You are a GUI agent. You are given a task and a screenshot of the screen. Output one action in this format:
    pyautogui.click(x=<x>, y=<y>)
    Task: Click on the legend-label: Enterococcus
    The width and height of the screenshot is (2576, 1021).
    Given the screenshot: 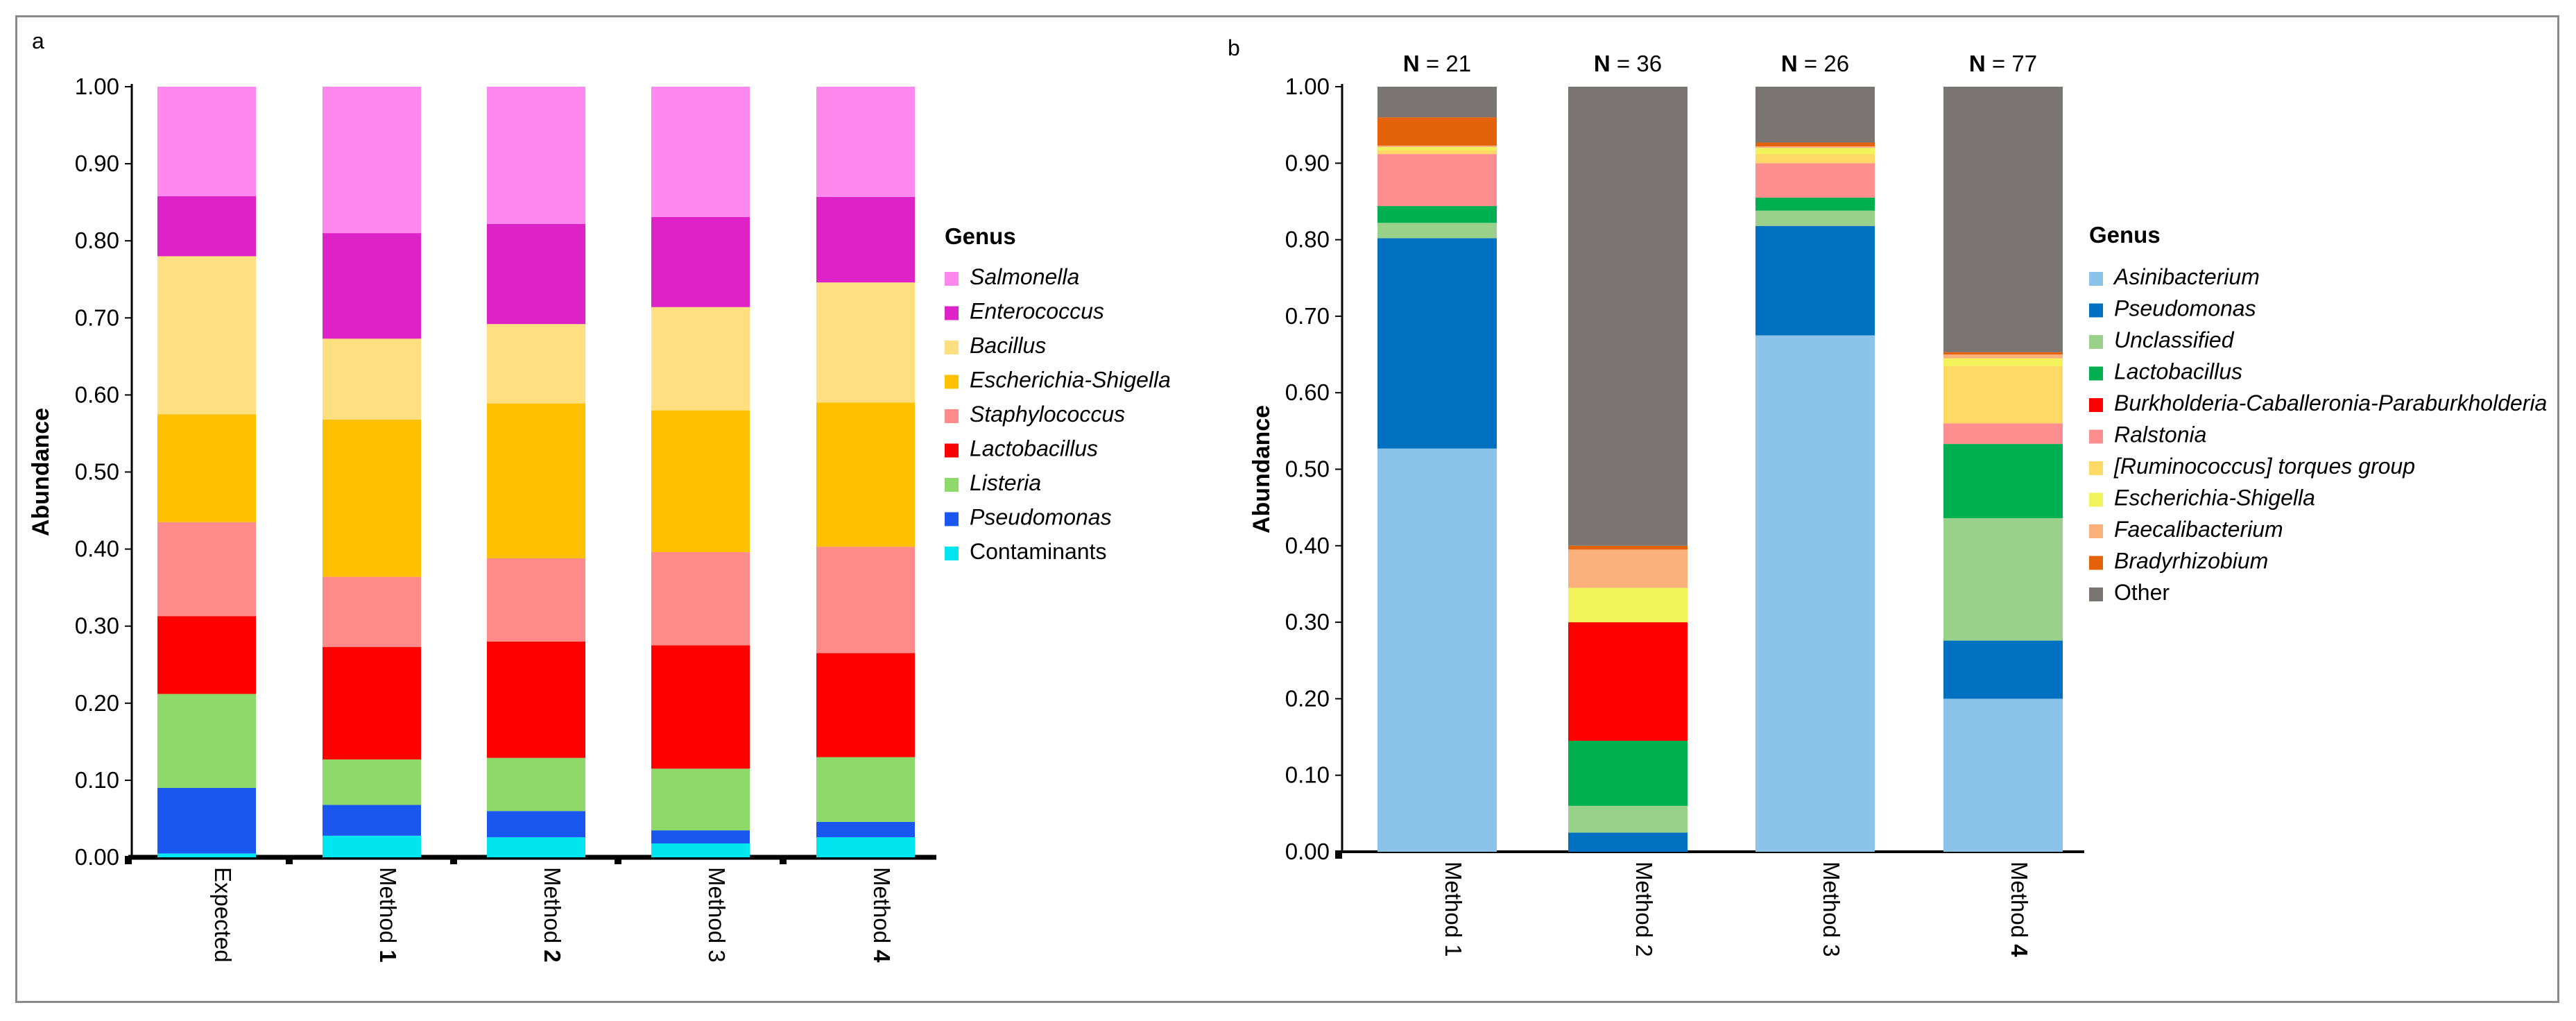 What is the action you would take?
    pyautogui.click(x=1037, y=311)
    